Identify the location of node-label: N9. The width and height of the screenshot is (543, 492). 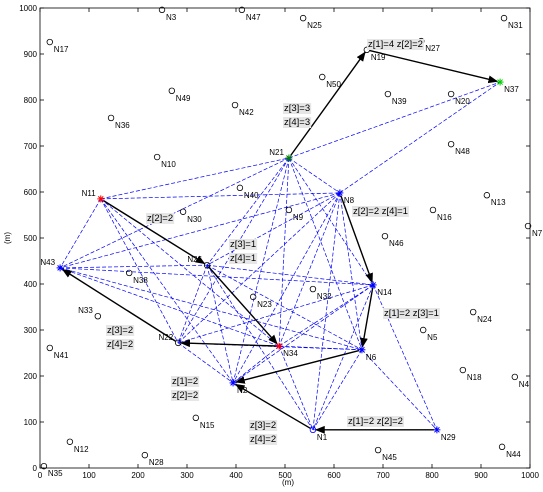
(298, 217).